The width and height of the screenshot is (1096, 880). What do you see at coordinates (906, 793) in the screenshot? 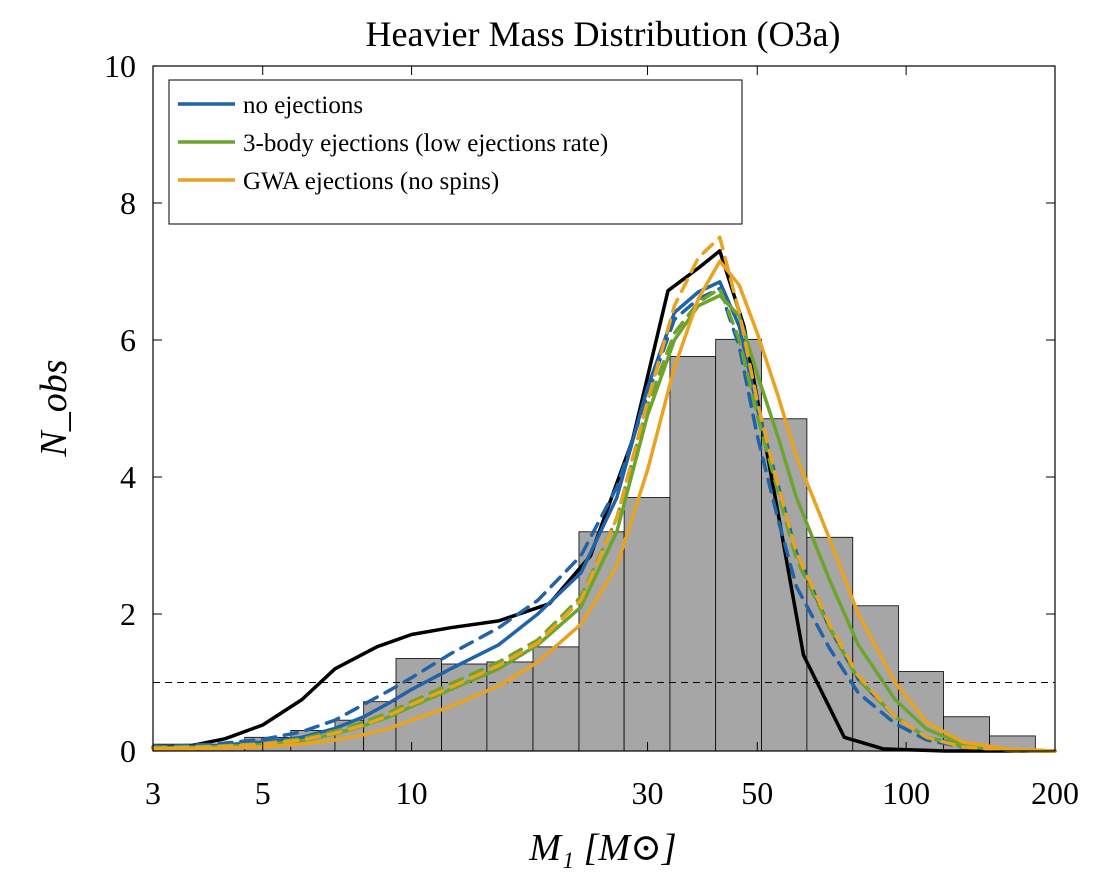
I see `x-tick-label-5: 100` at bounding box center [906, 793].